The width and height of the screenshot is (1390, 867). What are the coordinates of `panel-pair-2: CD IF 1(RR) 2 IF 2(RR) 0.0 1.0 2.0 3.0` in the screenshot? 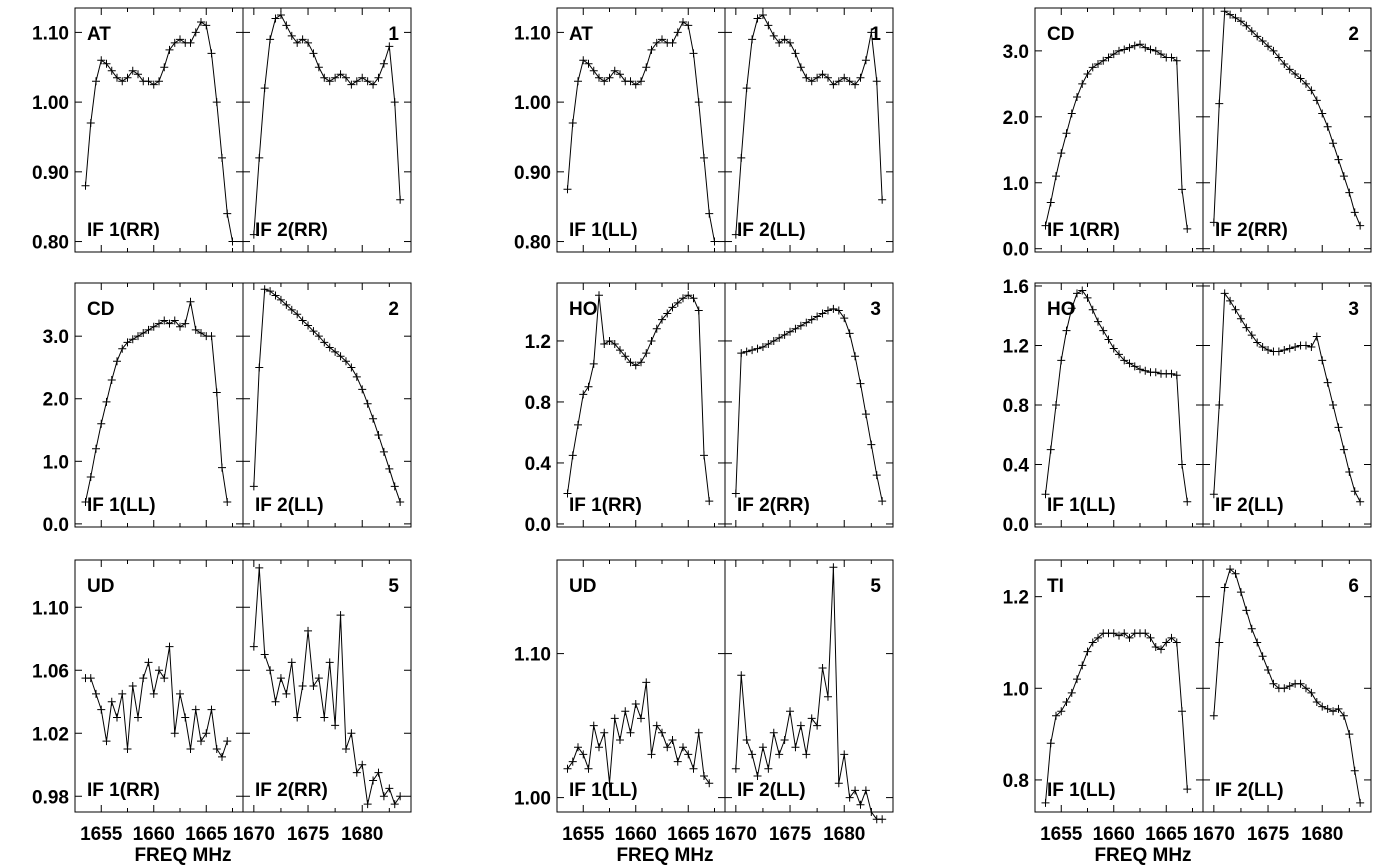 It's located at (1187, 134).